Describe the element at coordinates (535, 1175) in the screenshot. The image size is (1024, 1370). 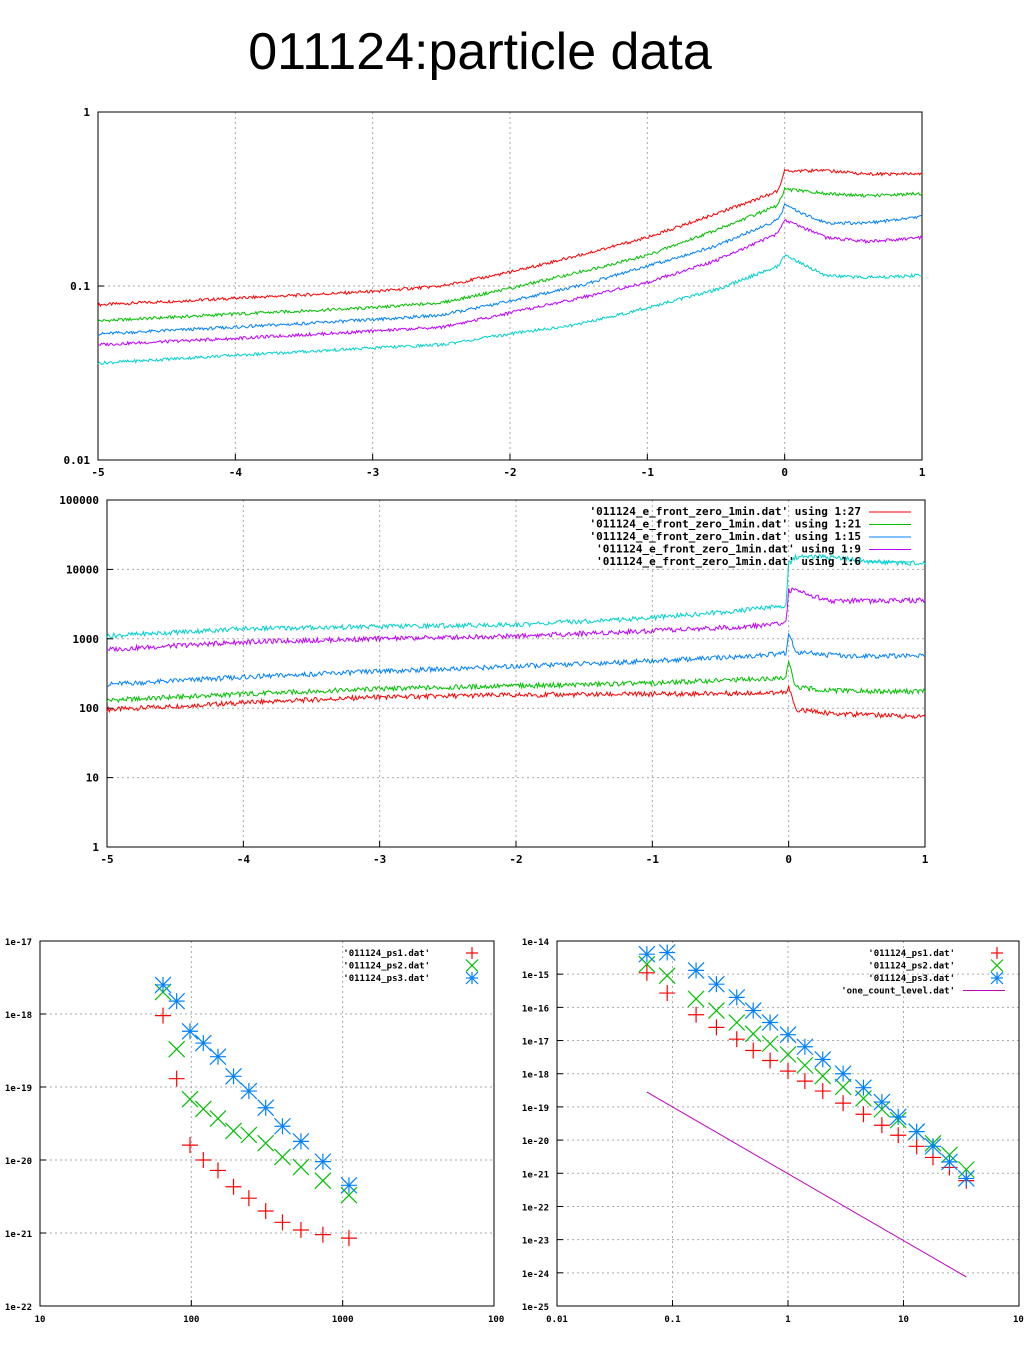
I see `y-tick-label: 1e-21` at that location.